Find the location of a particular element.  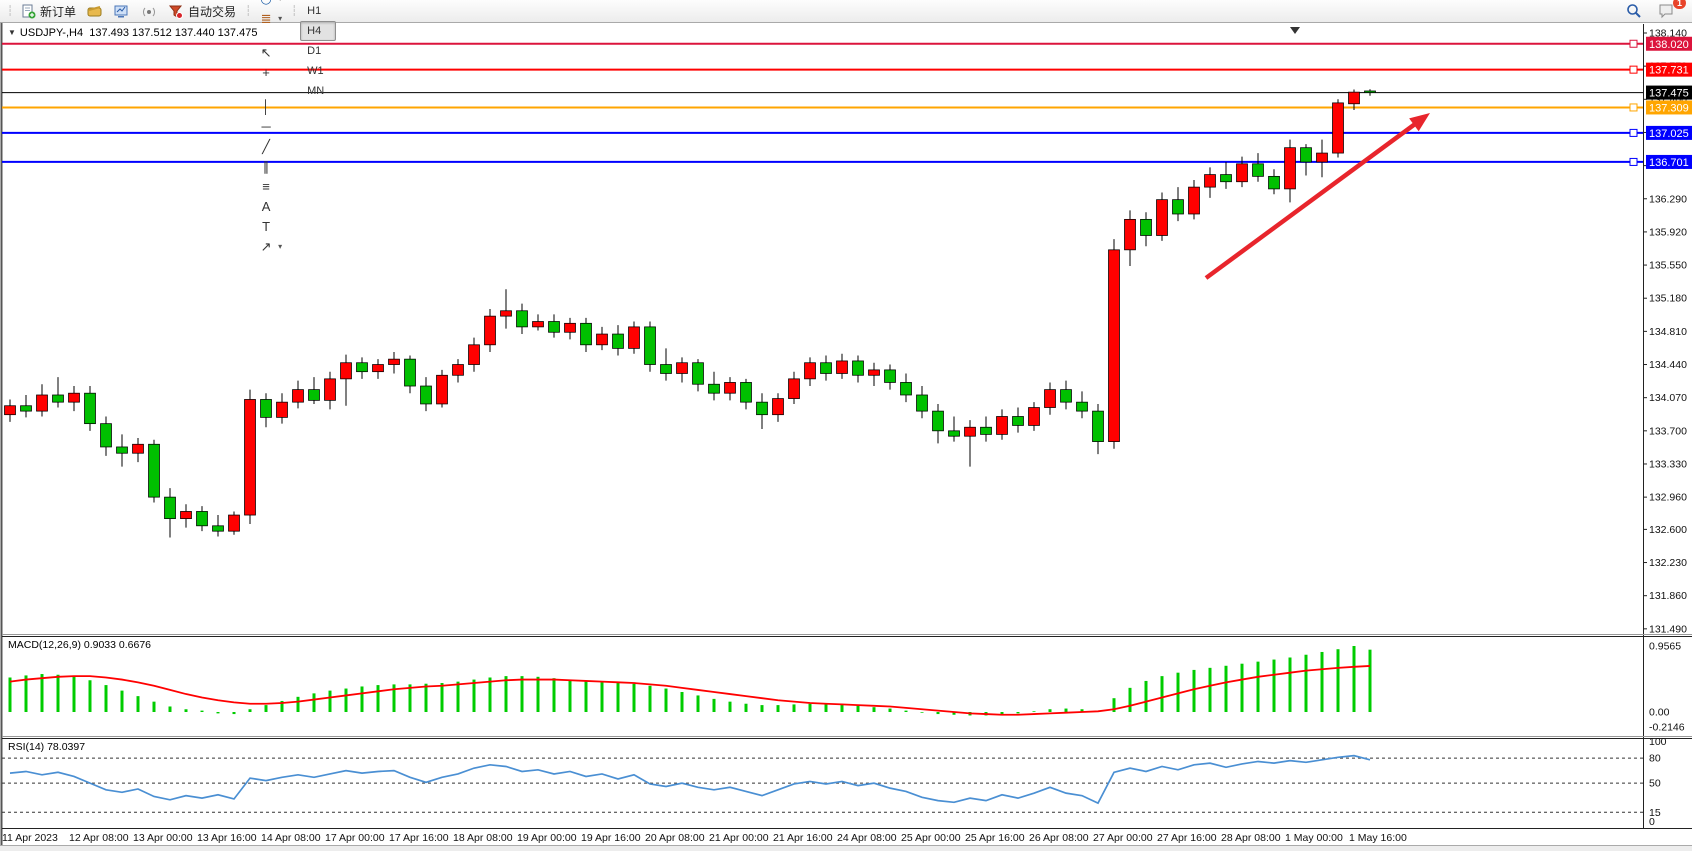

vertical-line-icon: │ is located at coordinates (266, 106).